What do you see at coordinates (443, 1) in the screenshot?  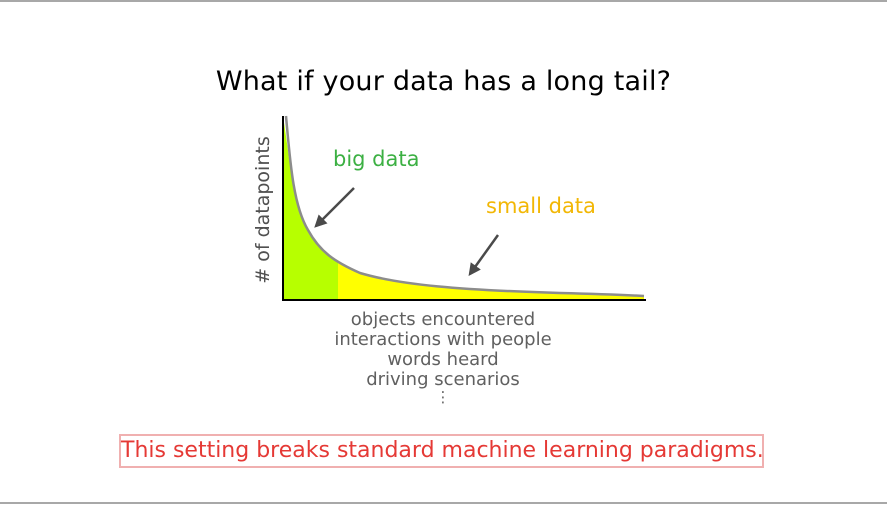 I see `top-rule` at bounding box center [443, 1].